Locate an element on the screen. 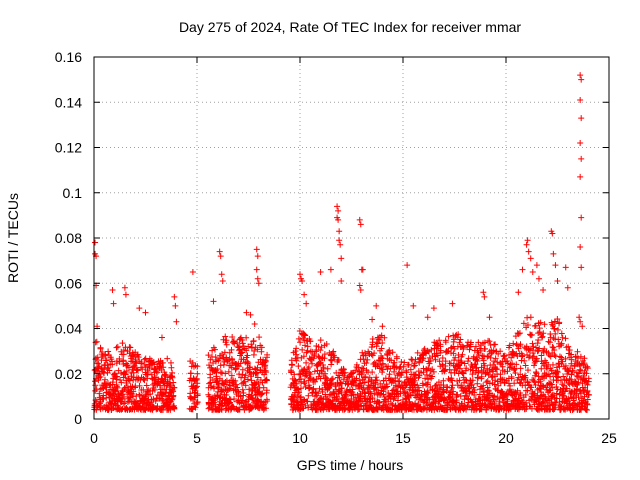 The width and height of the screenshot is (640, 480). x-tick-label: 10 is located at coordinates (300, 438).